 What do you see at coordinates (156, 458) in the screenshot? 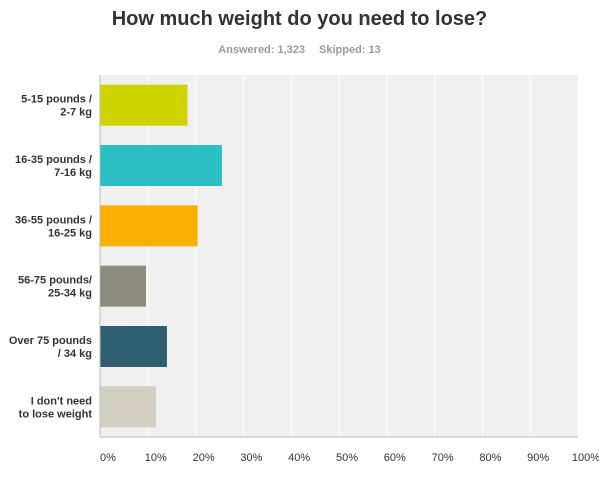
I see `x-tick-label: 10%` at bounding box center [156, 458].